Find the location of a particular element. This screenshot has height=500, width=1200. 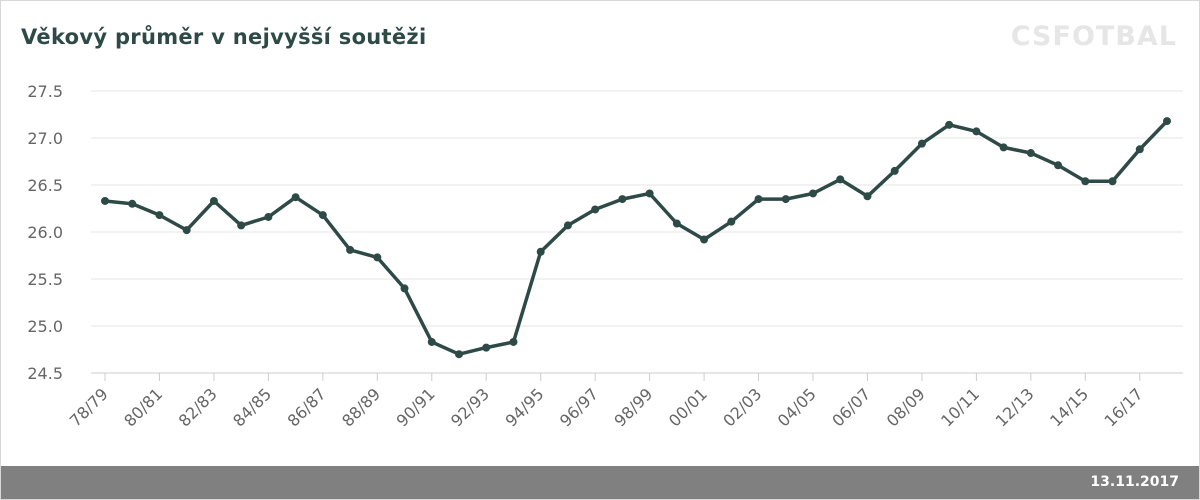

x-tick-label: 96/97 is located at coordinates (579, 407).